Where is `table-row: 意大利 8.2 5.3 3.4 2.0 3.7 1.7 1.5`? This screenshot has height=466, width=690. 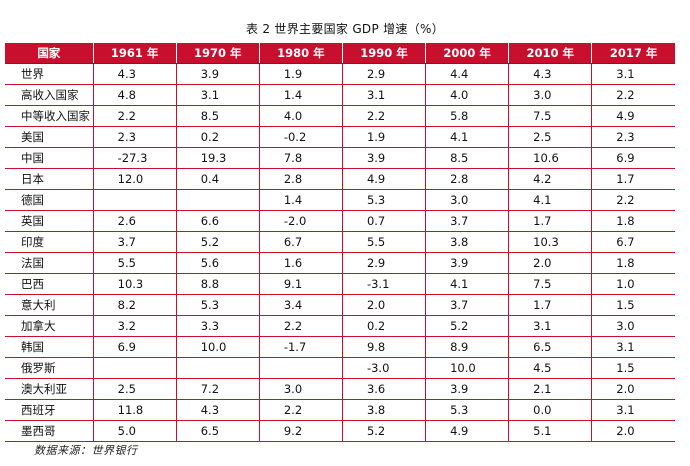 table-row: 意大利 8.2 5.3 3.4 2.0 3.7 1.7 1.5 is located at coordinates (340, 305).